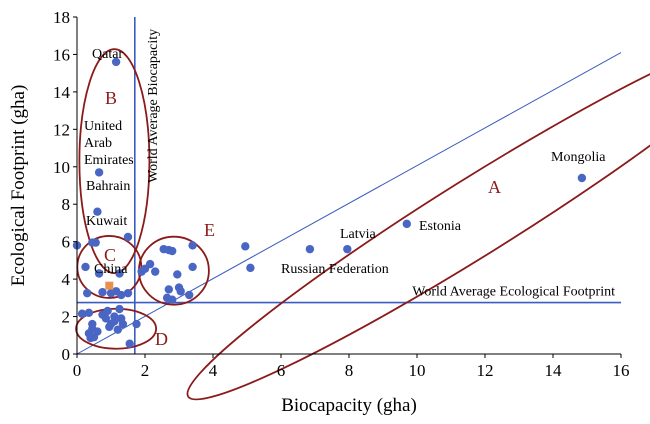  What do you see at coordinates (335, 269) in the screenshot?
I see `country-label-russian-federation: Russian Federation` at bounding box center [335, 269].